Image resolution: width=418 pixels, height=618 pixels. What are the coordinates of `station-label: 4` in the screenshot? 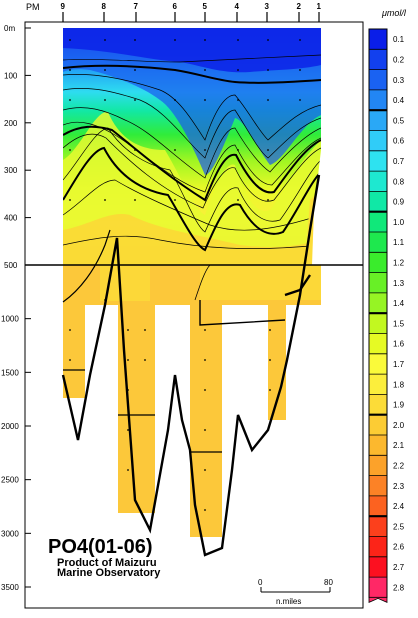 It's located at (237, 6).